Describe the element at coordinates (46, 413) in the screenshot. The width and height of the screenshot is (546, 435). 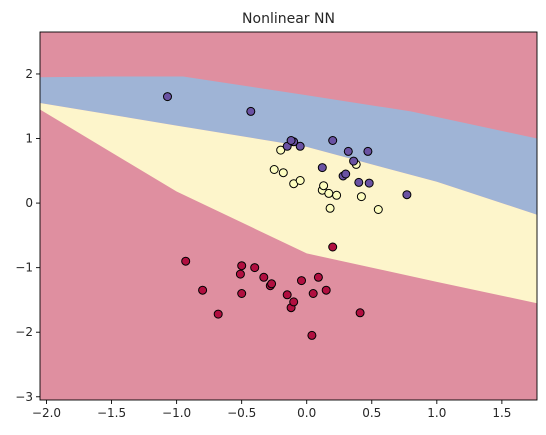
I see `x-tick-label: −2.0` at that location.